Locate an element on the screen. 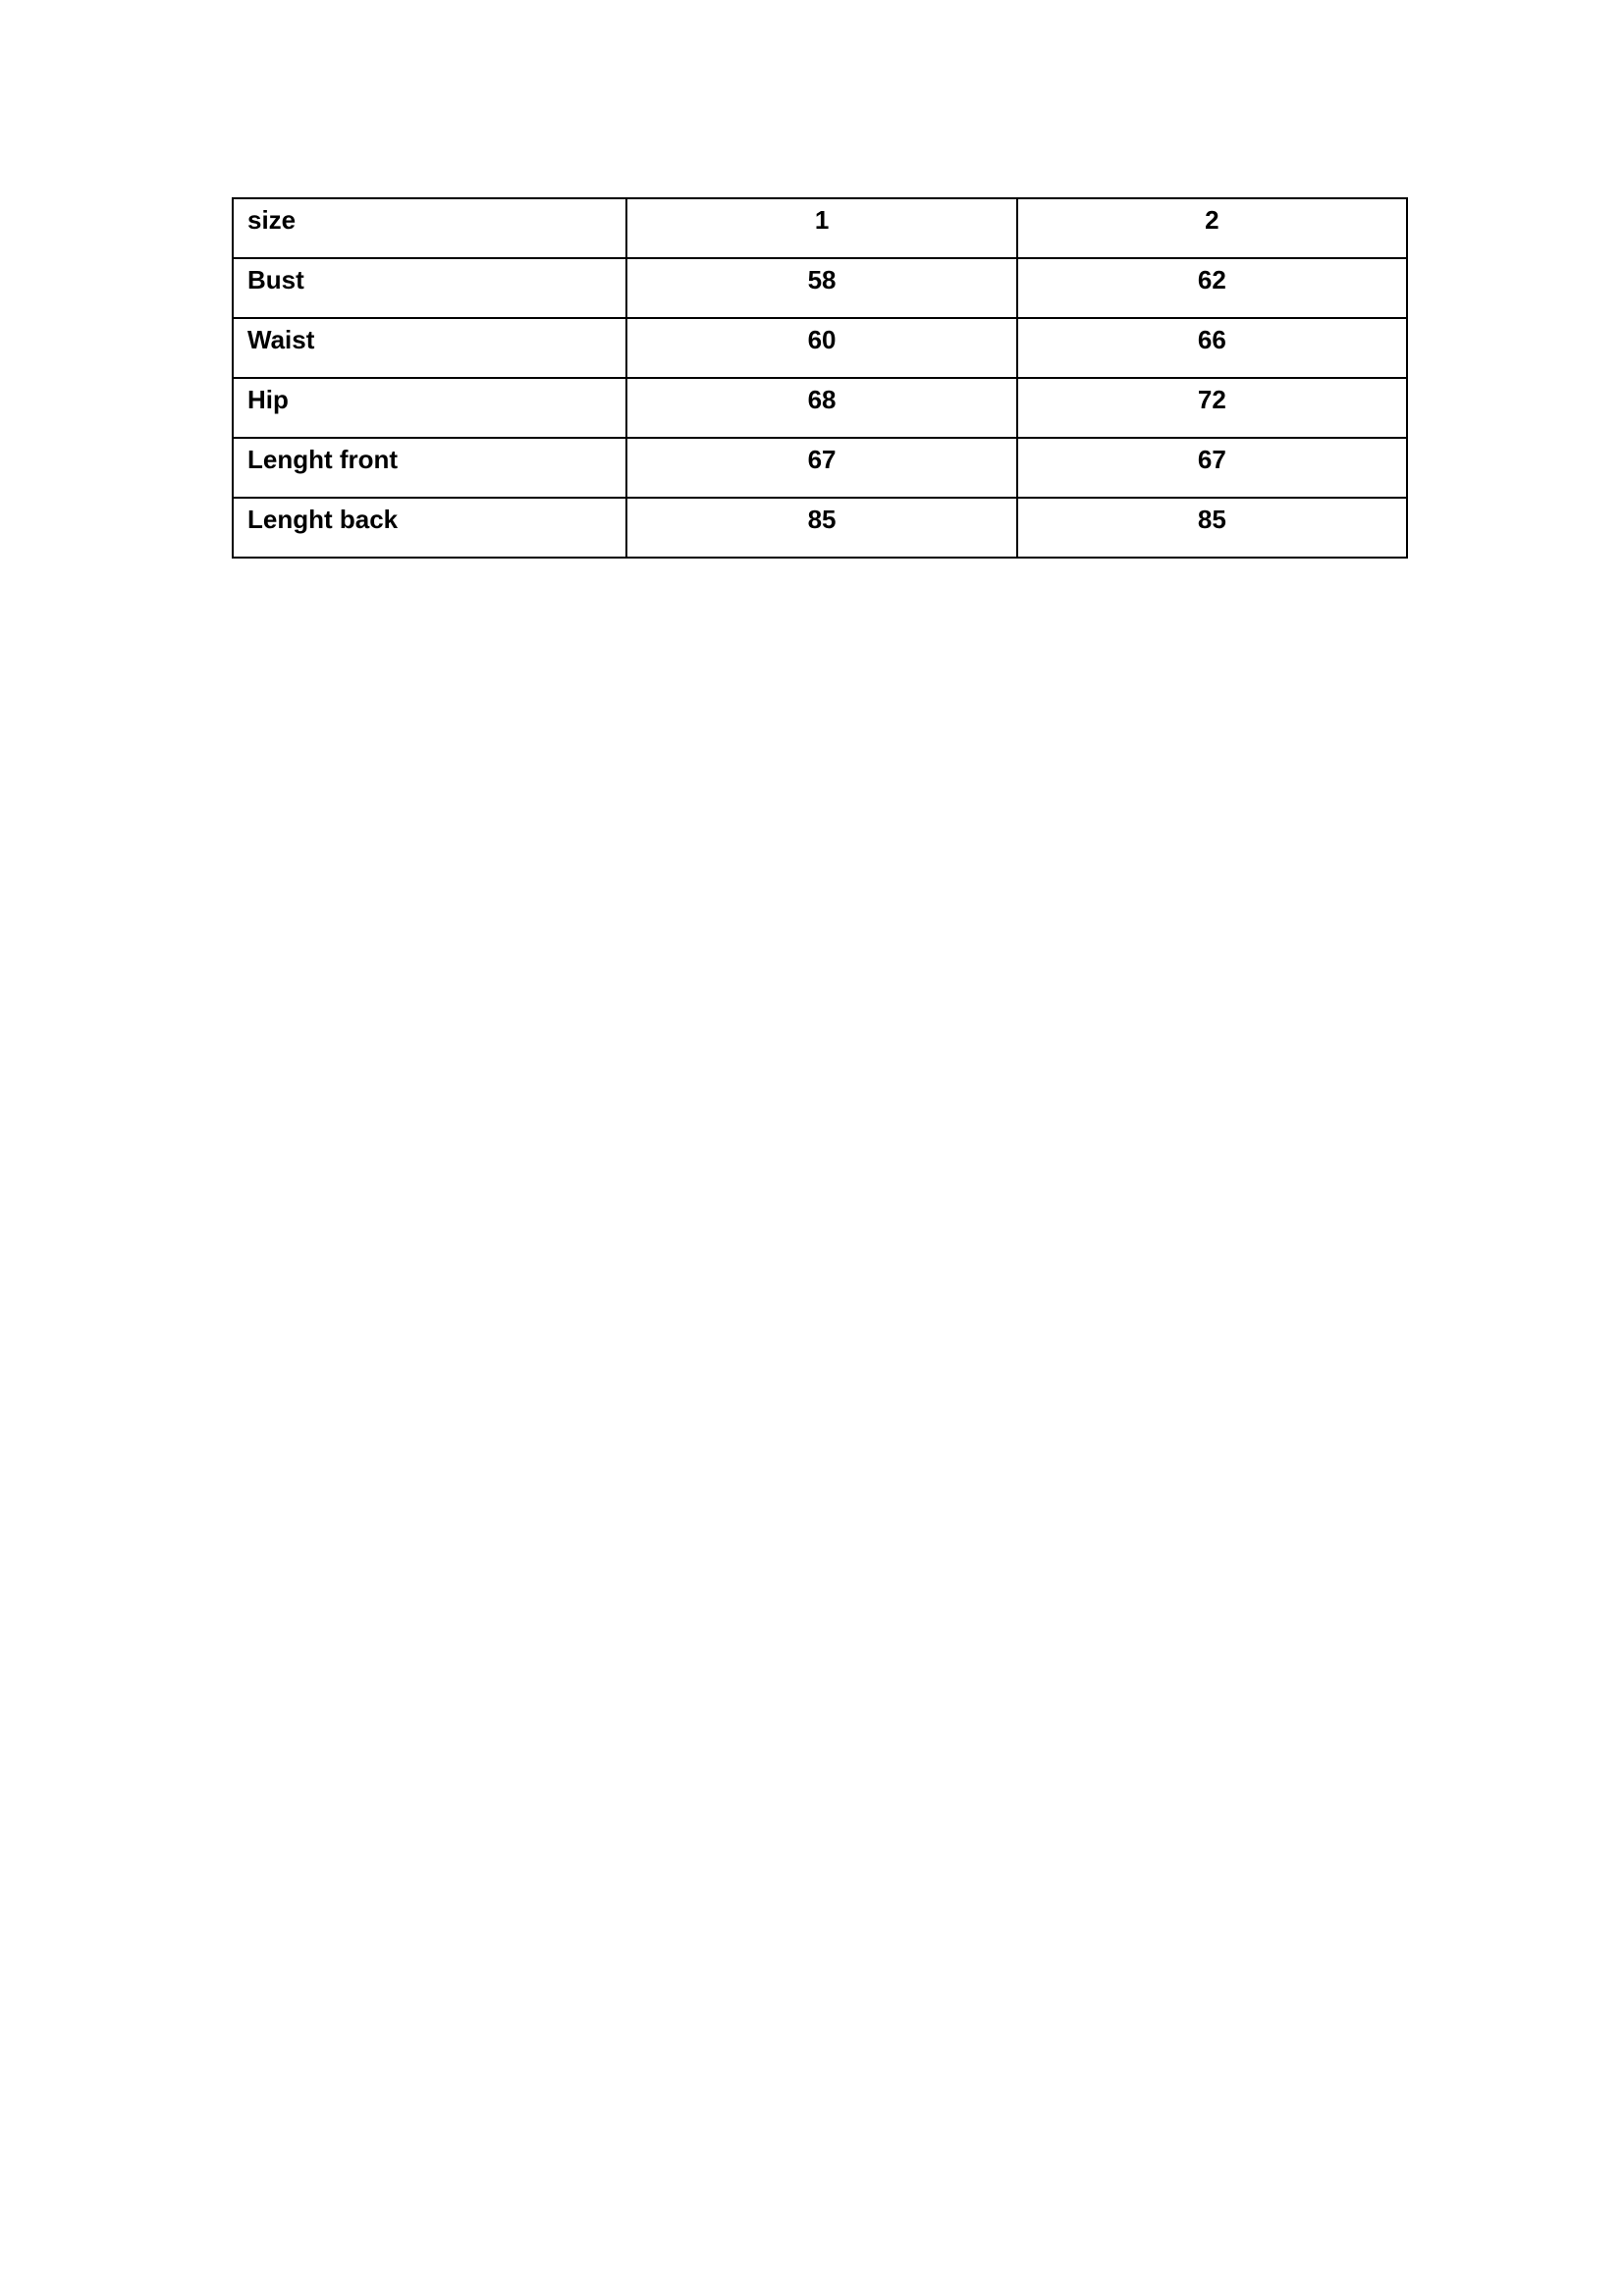  cell-value: 58 is located at coordinates (821, 288).